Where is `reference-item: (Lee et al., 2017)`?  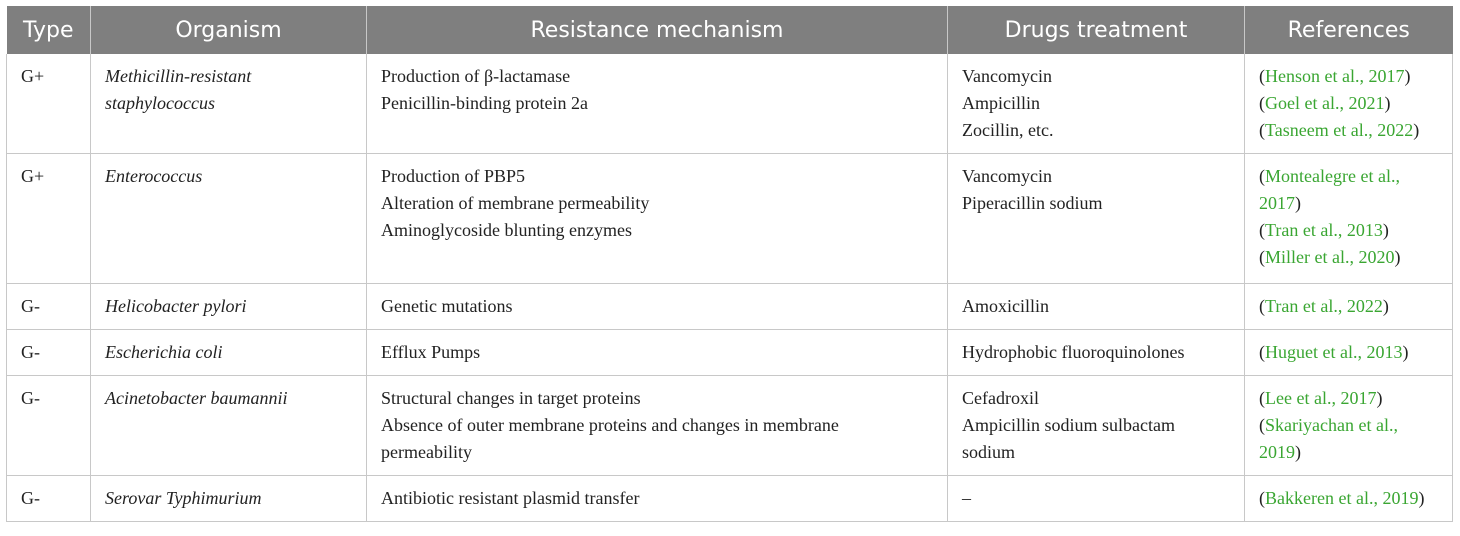
reference-item: (Lee et al., 2017) is located at coordinates (1348, 398).